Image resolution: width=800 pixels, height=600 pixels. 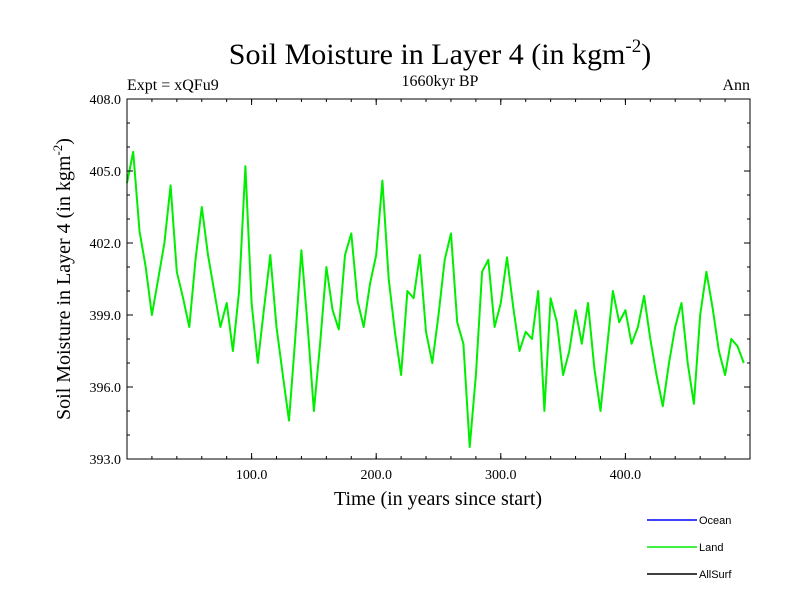 What do you see at coordinates (106, 244) in the screenshot?
I see `y-tick-label: 402.0` at bounding box center [106, 244].